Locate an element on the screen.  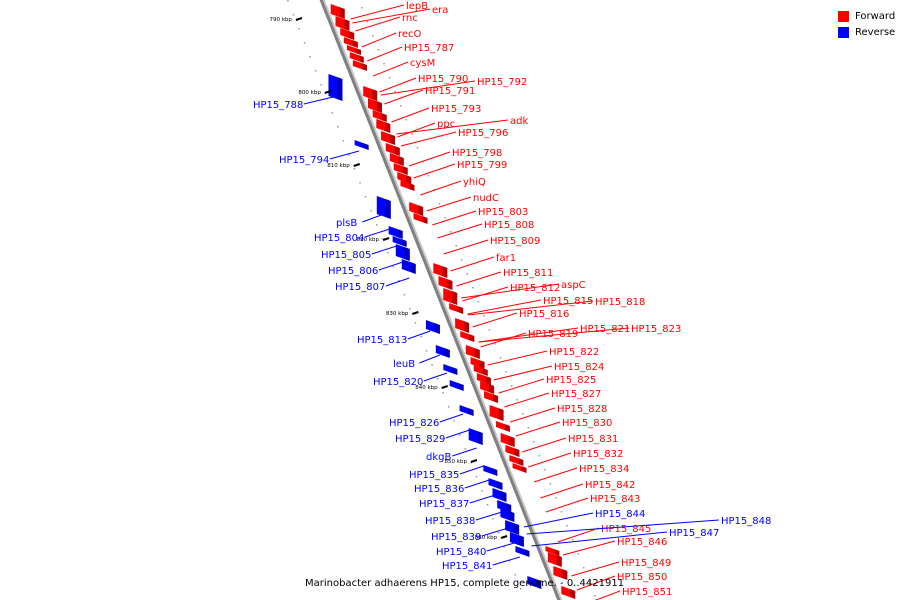
legend-reverse: Reverse is located at coordinates (866, 32).